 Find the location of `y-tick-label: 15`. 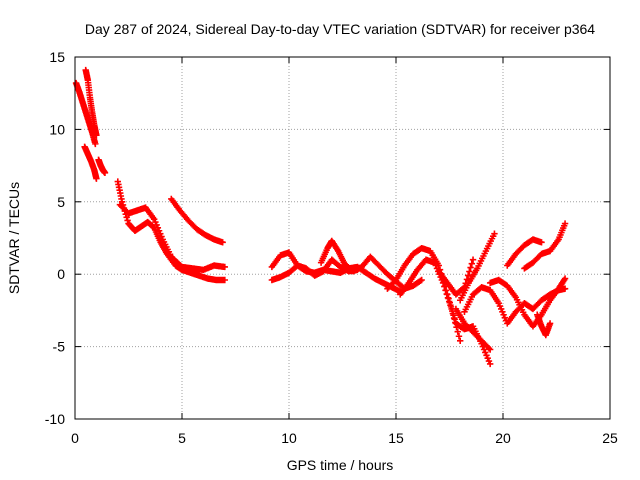

y-tick-label: 15 is located at coordinates (57, 57).